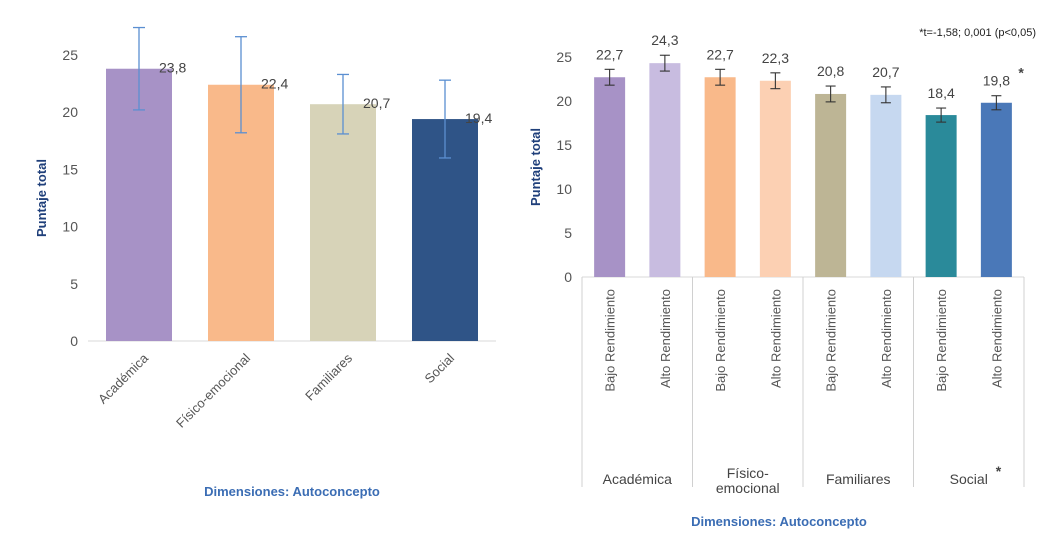 The height and width of the screenshot is (536, 1047). I want to click on data-label: 22,4, so click(274, 84).